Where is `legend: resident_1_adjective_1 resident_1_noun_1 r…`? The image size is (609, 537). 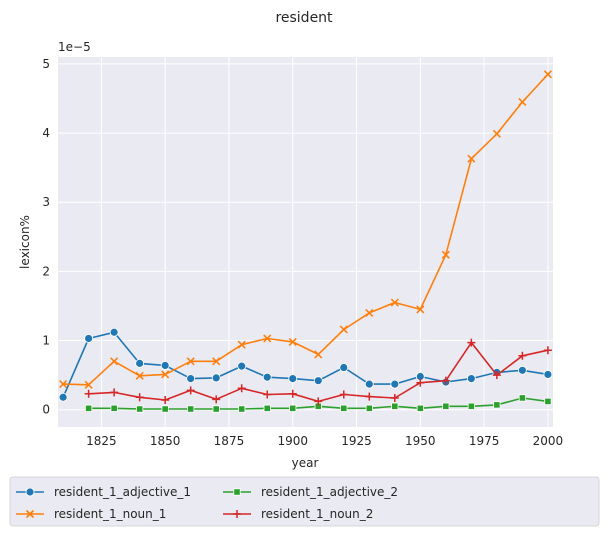 legend: resident_1_adjective_1 resident_1_noun_1 r… is located at coordinates (304, 501).